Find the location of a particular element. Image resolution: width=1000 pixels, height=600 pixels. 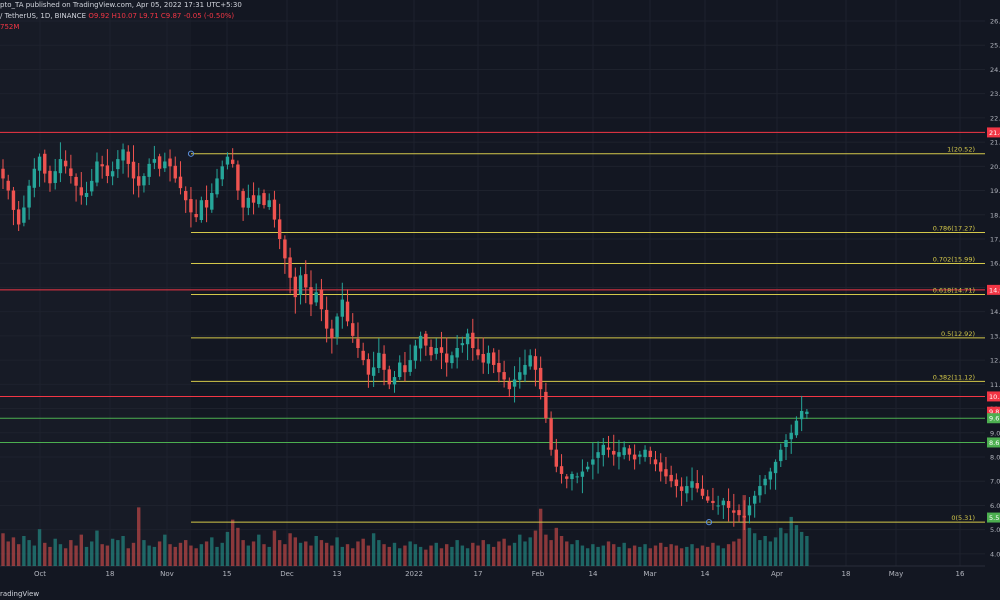

y-tick-label: 25.0 is located at coordinates (995, 46).